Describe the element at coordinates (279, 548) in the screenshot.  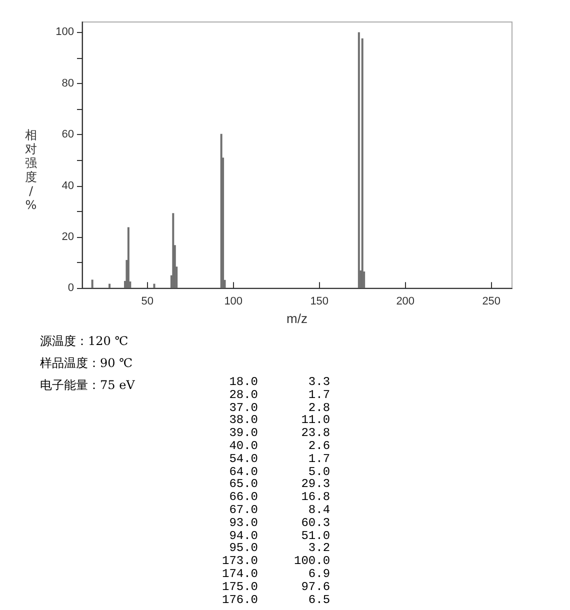
I see `text: 95.0 3.2` at that location.